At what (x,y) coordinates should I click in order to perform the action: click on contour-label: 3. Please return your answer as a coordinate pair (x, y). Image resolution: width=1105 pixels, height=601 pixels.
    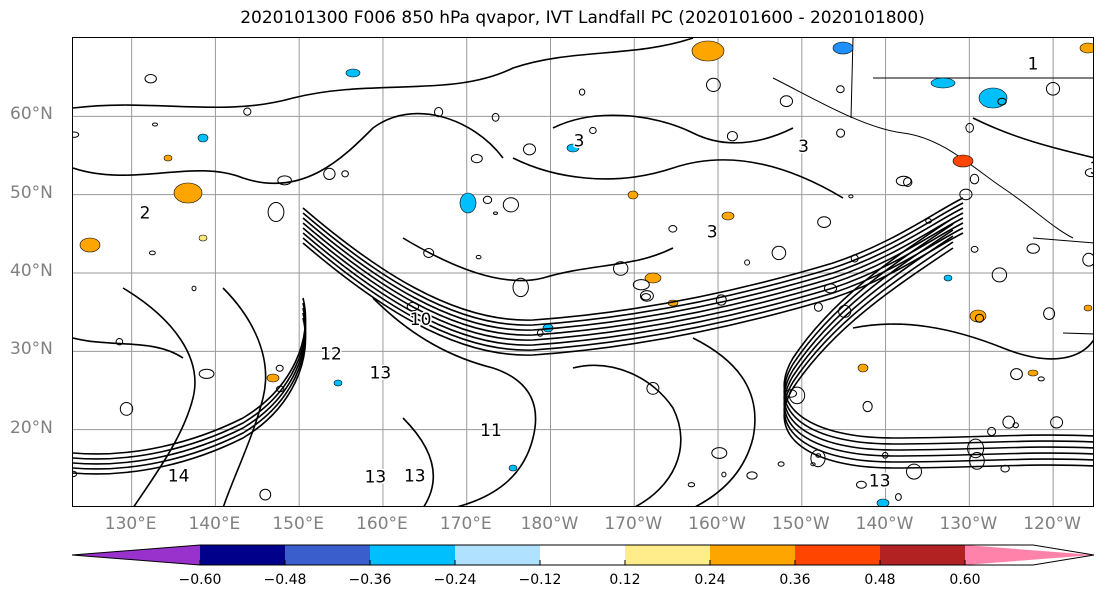
    Looking at the image, I should click on (803, 147).